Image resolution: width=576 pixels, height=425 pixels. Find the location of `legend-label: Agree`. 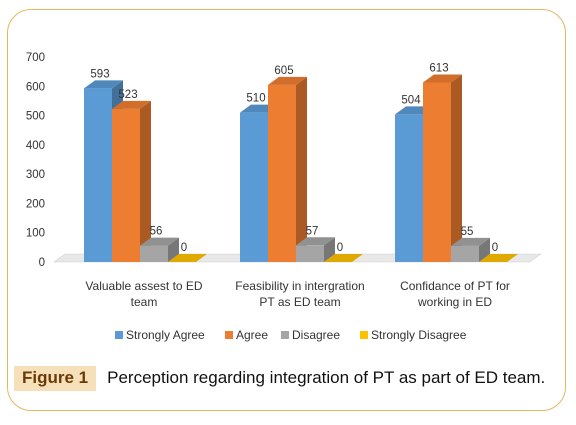

legend-label: Agree is located at coordinates (252, 335).